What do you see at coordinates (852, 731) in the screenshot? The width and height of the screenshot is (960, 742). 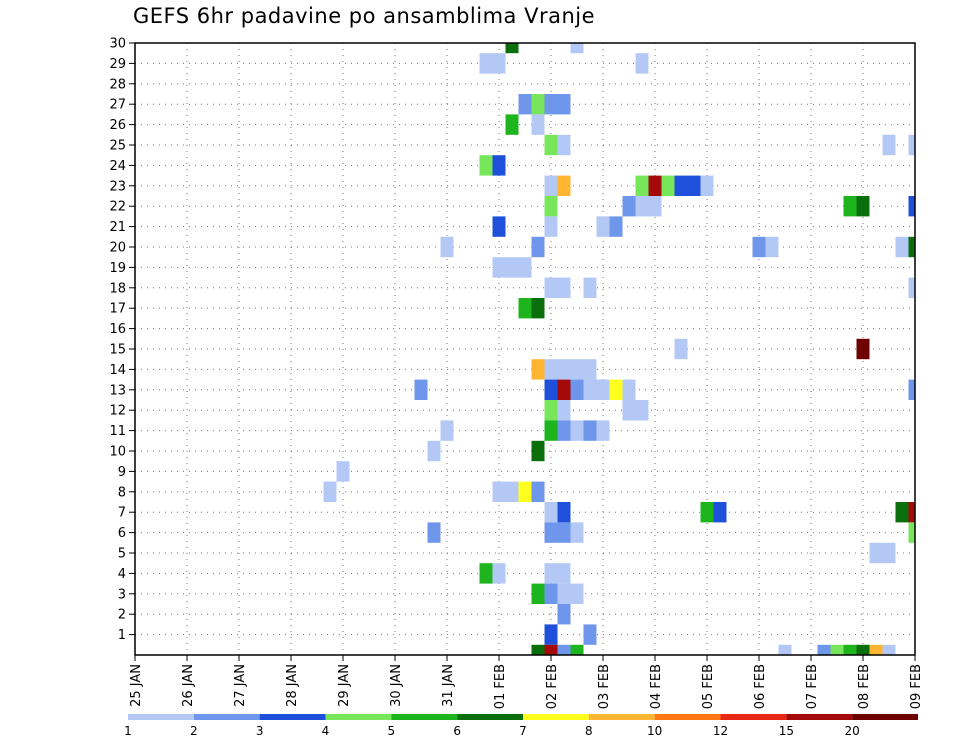 I see `legend-label: 20` at bounding box center [852, 731].